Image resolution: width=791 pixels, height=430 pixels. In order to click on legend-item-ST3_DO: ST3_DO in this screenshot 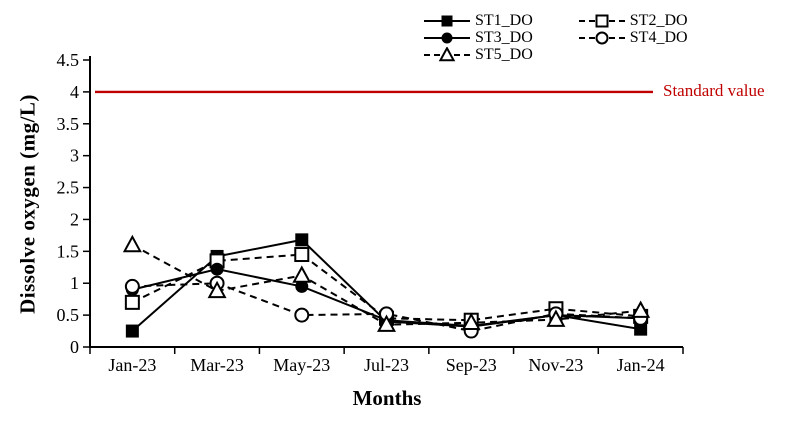, I will do `click(478, 38)`.